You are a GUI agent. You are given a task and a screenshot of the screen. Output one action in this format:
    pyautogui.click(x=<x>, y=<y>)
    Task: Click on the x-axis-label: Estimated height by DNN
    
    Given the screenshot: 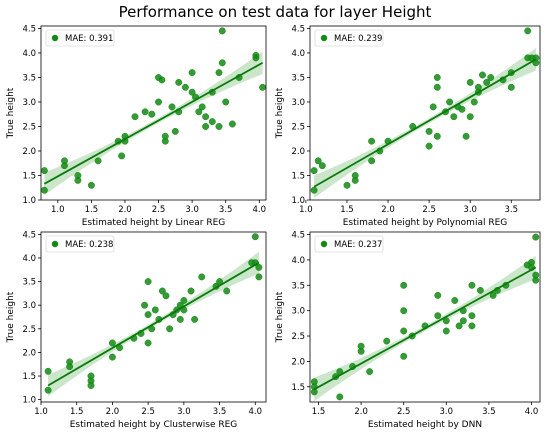 What is the action you would take?
    pyautogui.click(x=425, y=425)
    